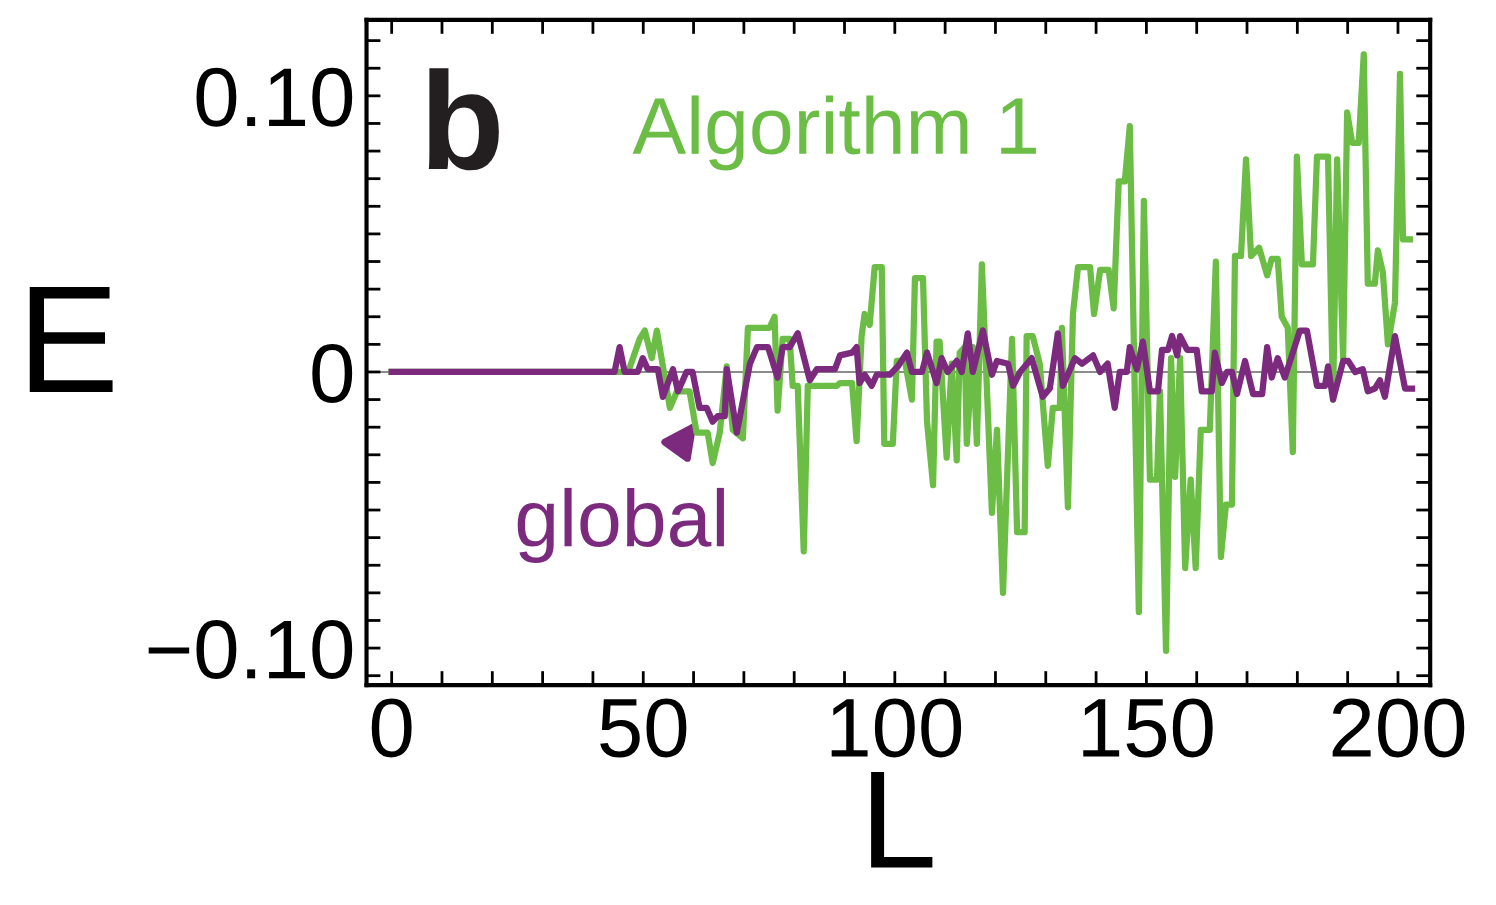 Image resolution: width=1496 pixels, height=905 pixels. What do you see at coordinates (332, 373) in the screenshot?
I see `y-tick-label: 0` at bounding box center [332, 373].